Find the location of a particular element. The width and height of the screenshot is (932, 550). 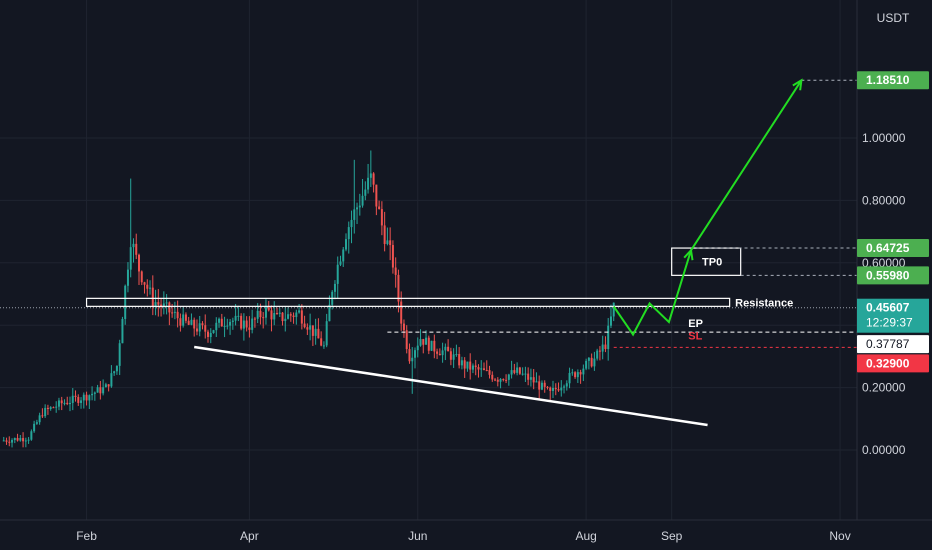

entry-label: EP is located at coordinates (695, 324).